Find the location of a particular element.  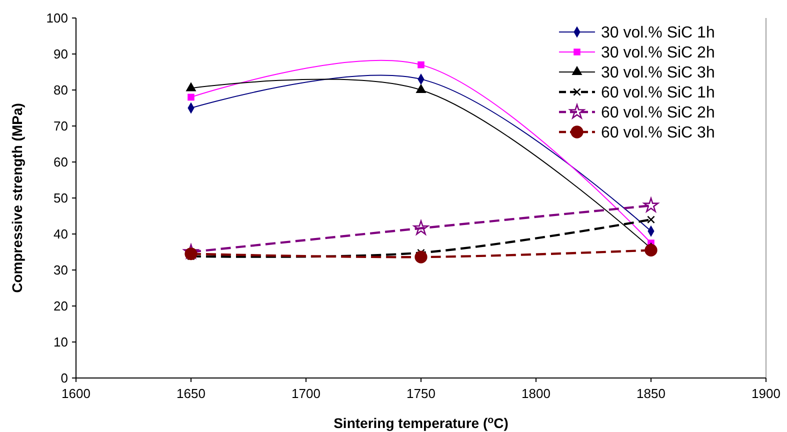

y-tick-label: 10 is located at coordinates (61, 342).